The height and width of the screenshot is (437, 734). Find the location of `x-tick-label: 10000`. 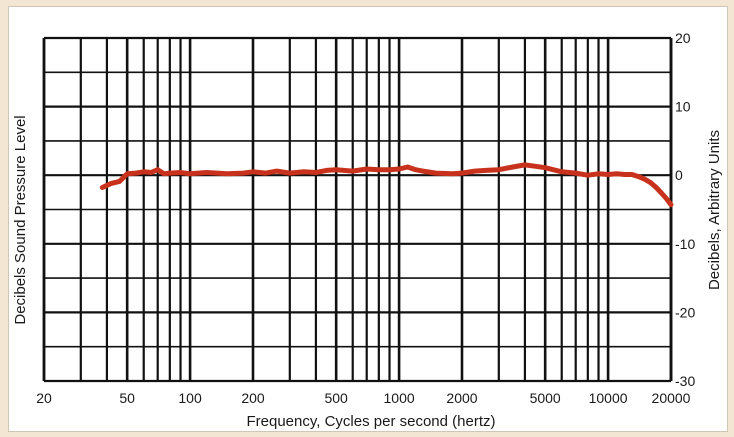

x-tick-label: 10000 is located at coordinates (608, 398).